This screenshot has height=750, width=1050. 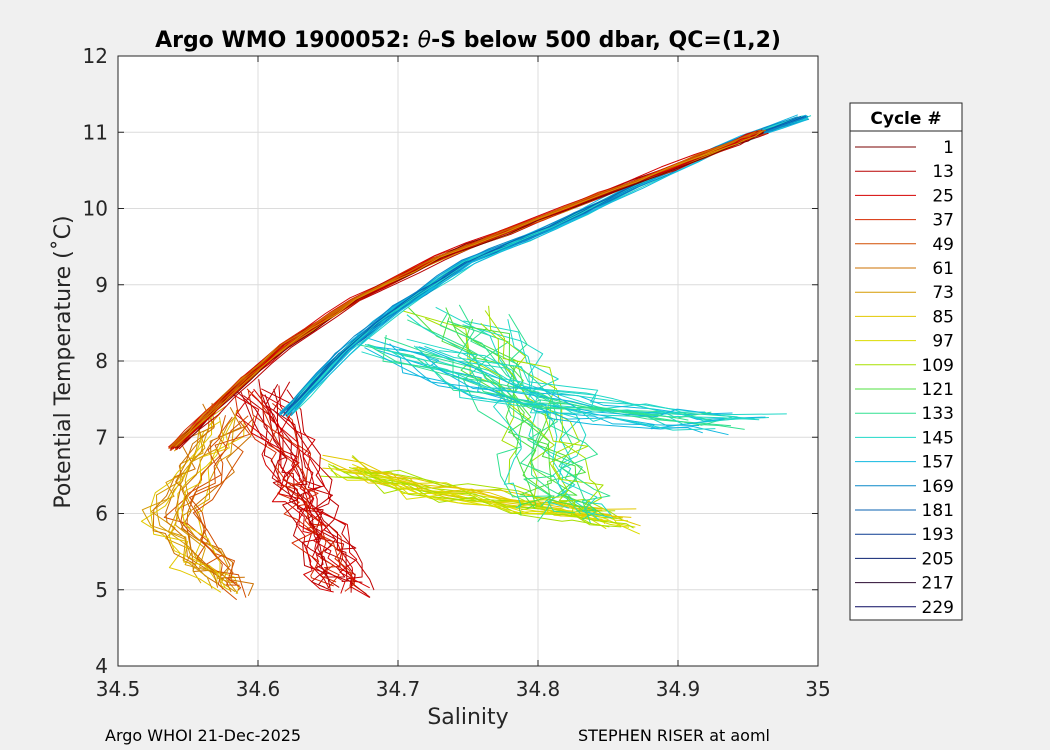 I want to click on x-axis-label: Salinity, so click(x=467, y=717).